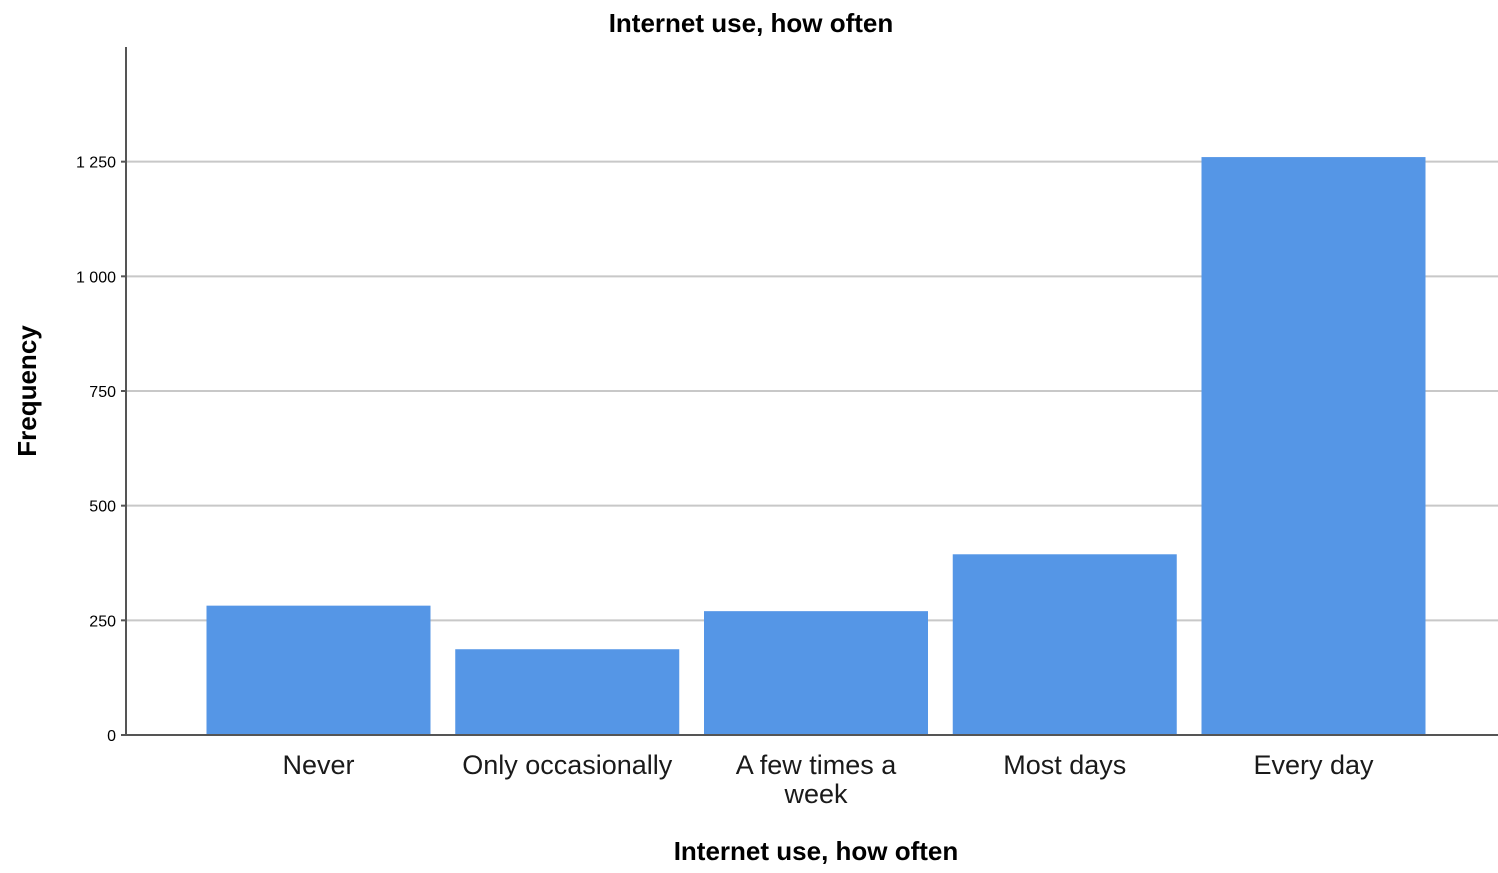 The height and width of the screenshot is (873, 1498). What do you see at coordinates (27, 391) in the screenshot?
I see `y-axis-title: Frequency` at bounding box center [27, 391].